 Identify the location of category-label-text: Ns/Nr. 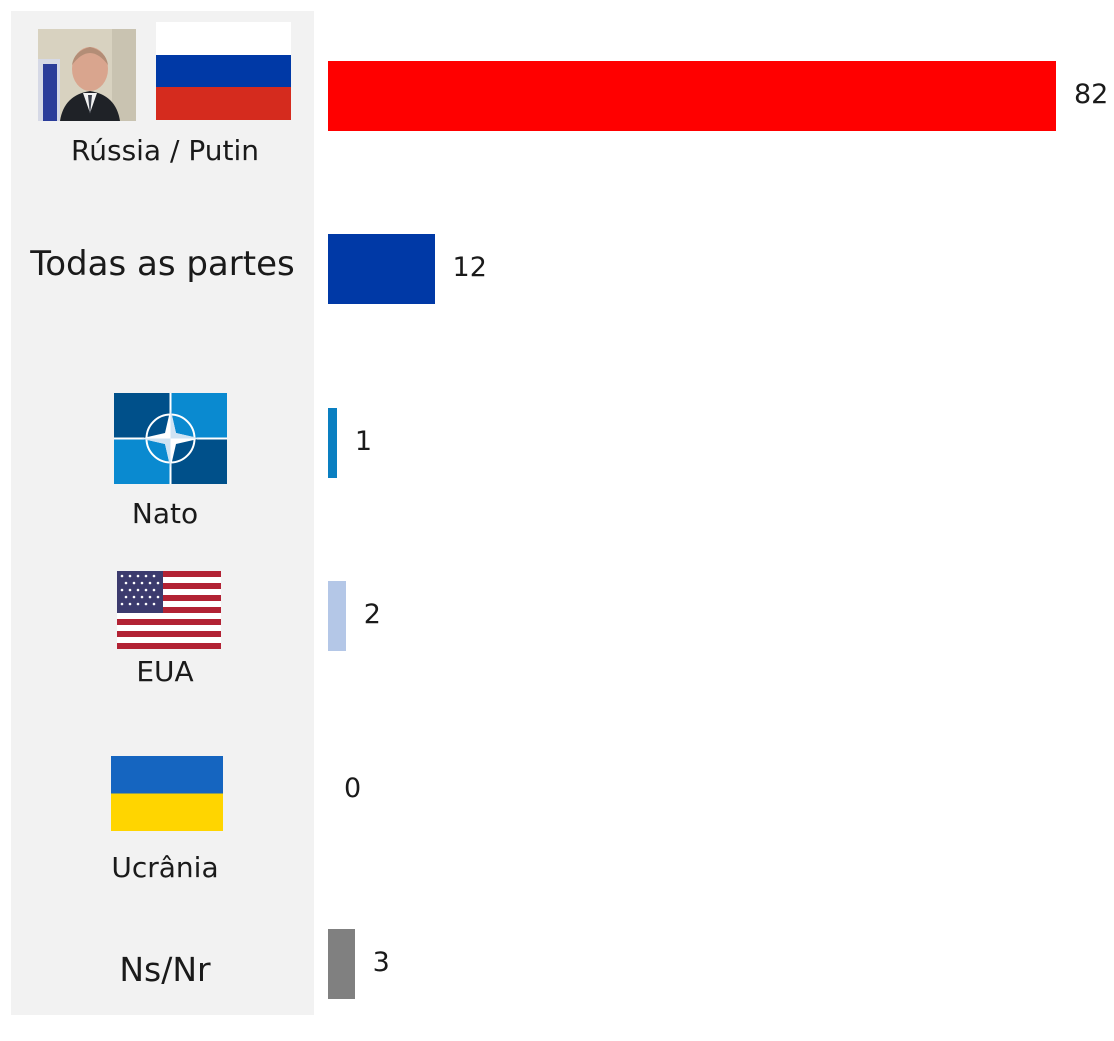
(165, 969).